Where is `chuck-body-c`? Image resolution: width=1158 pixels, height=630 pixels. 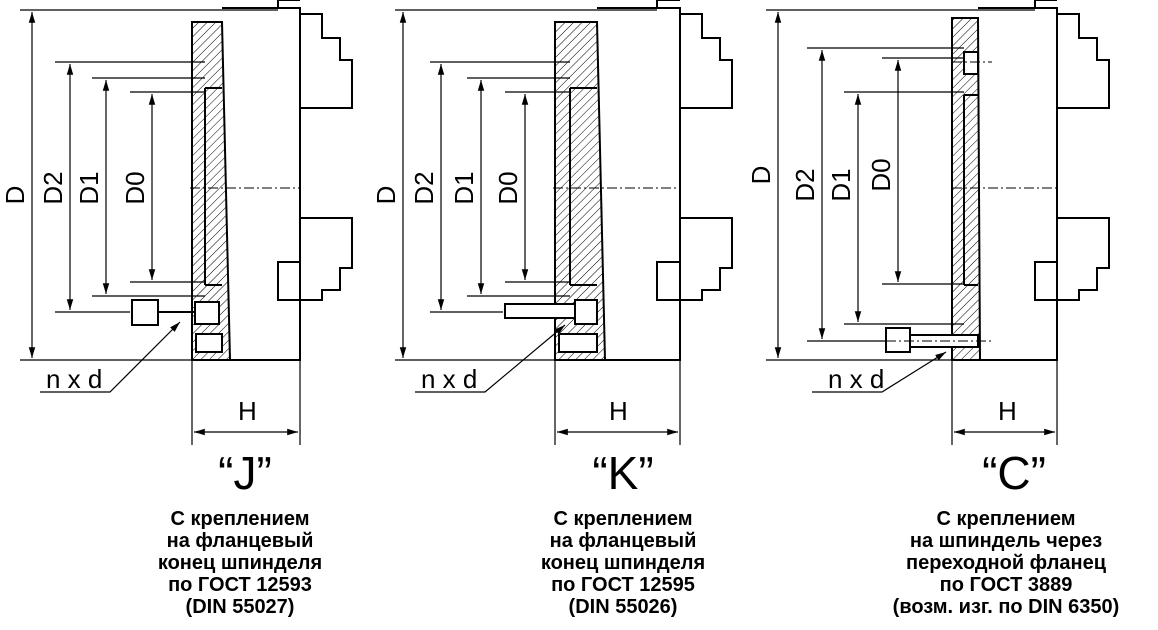
chuck-body-c is located at coordinates (997, 180).